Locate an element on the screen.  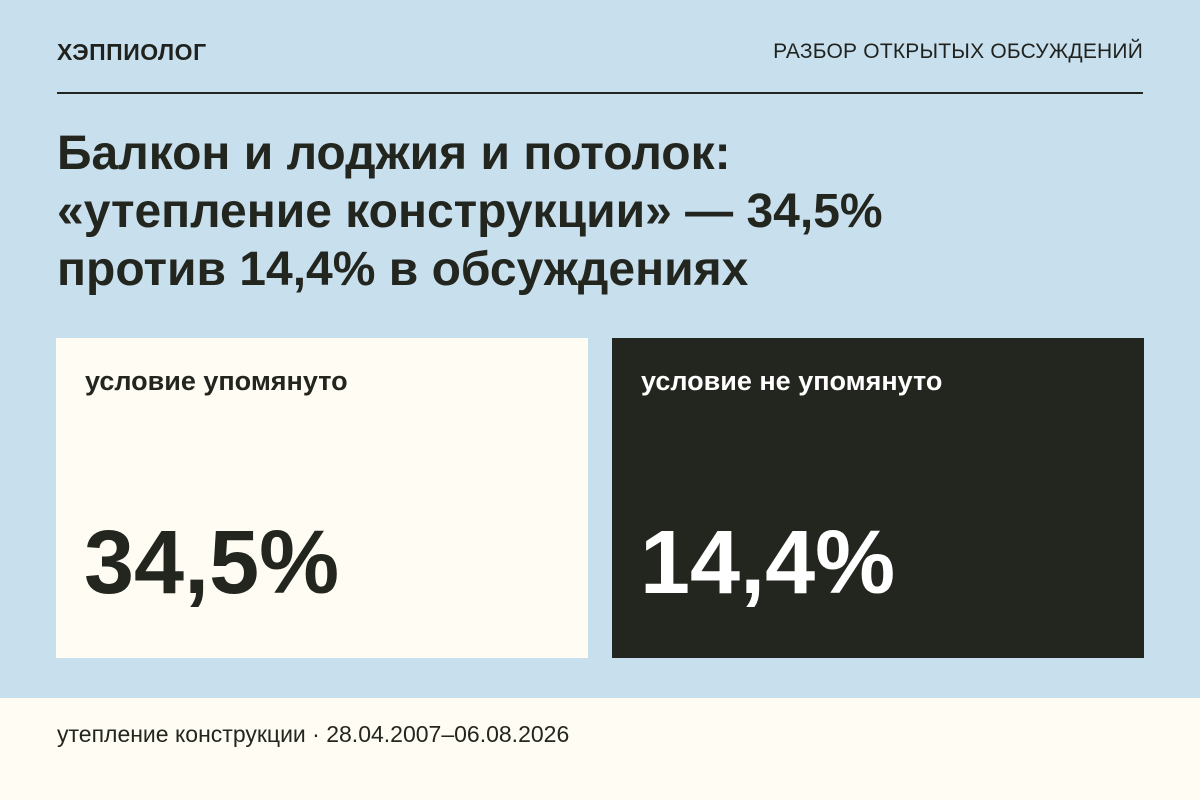
header: ХЭППИОЛОГ РАЗБОР ОТКРЫТЫХ ОБСУЖДЕНИЙ is located at coordinates (600, 52).